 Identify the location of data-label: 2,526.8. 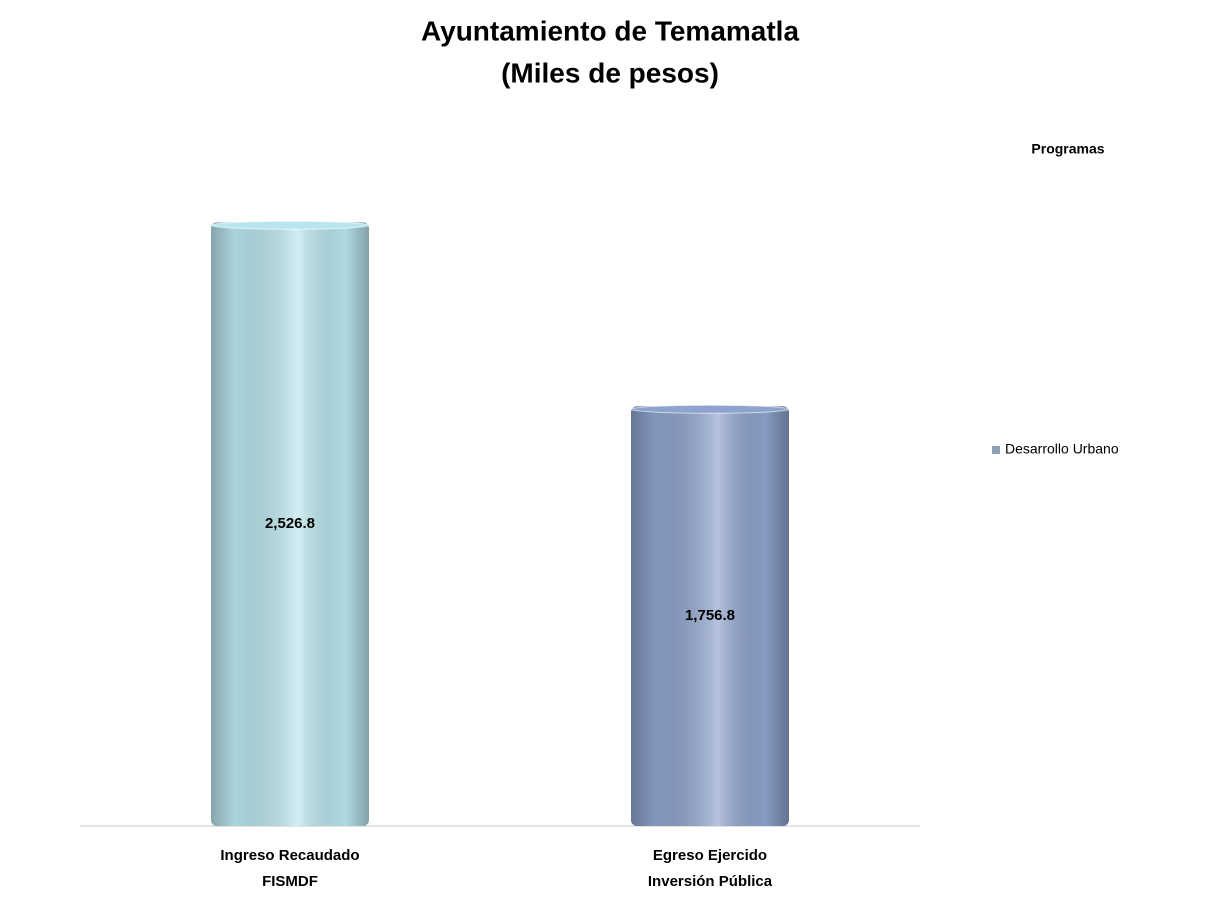
(290, 523).